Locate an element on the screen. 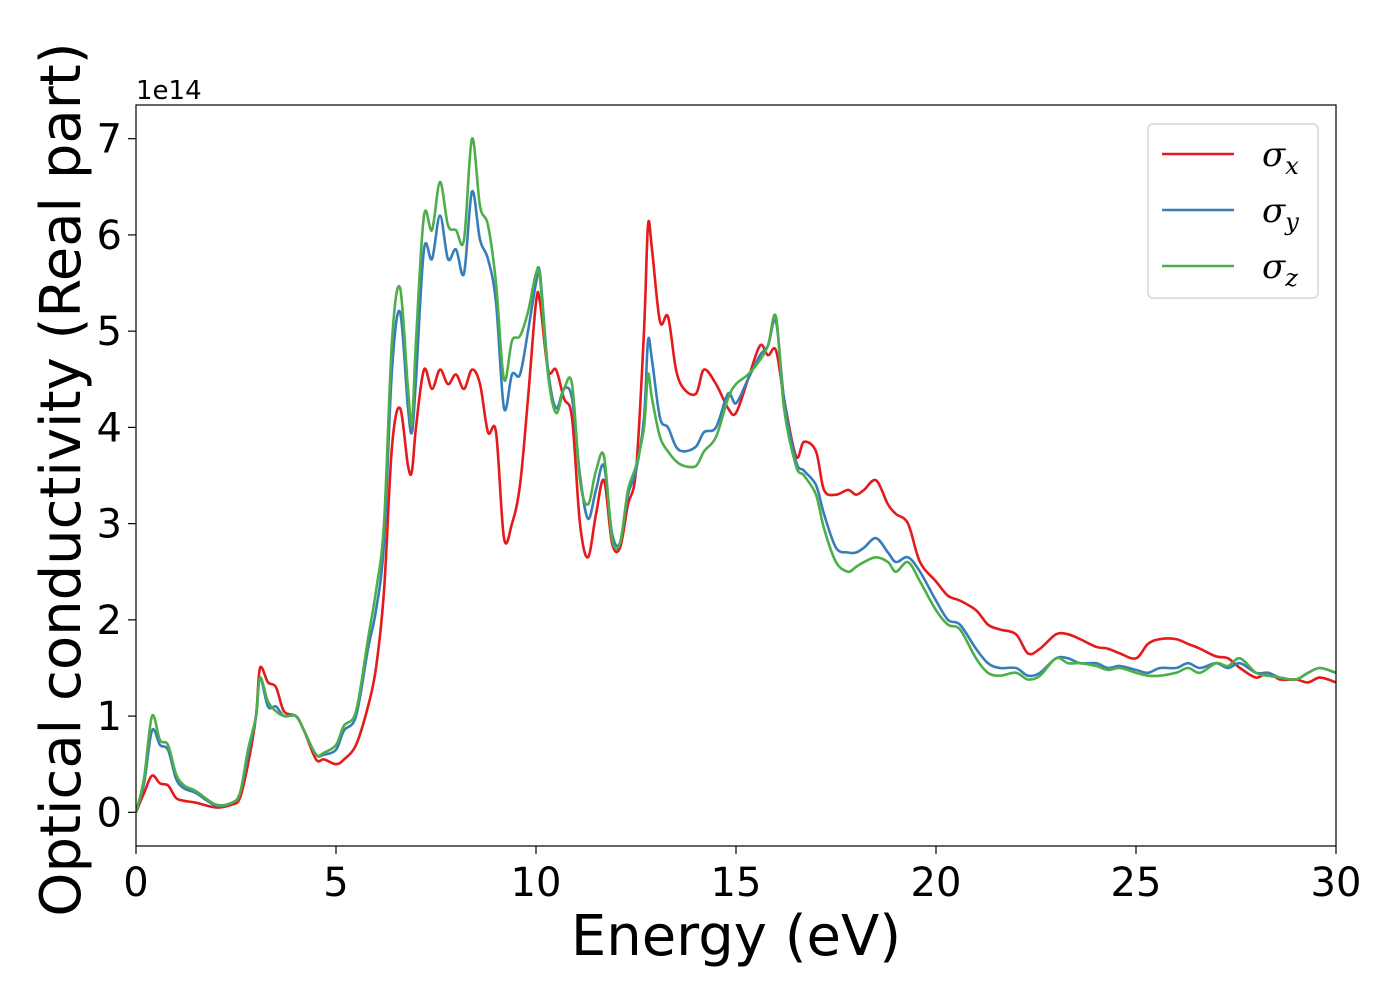  legend-subscript: x is located at coordinates (1292, 166).